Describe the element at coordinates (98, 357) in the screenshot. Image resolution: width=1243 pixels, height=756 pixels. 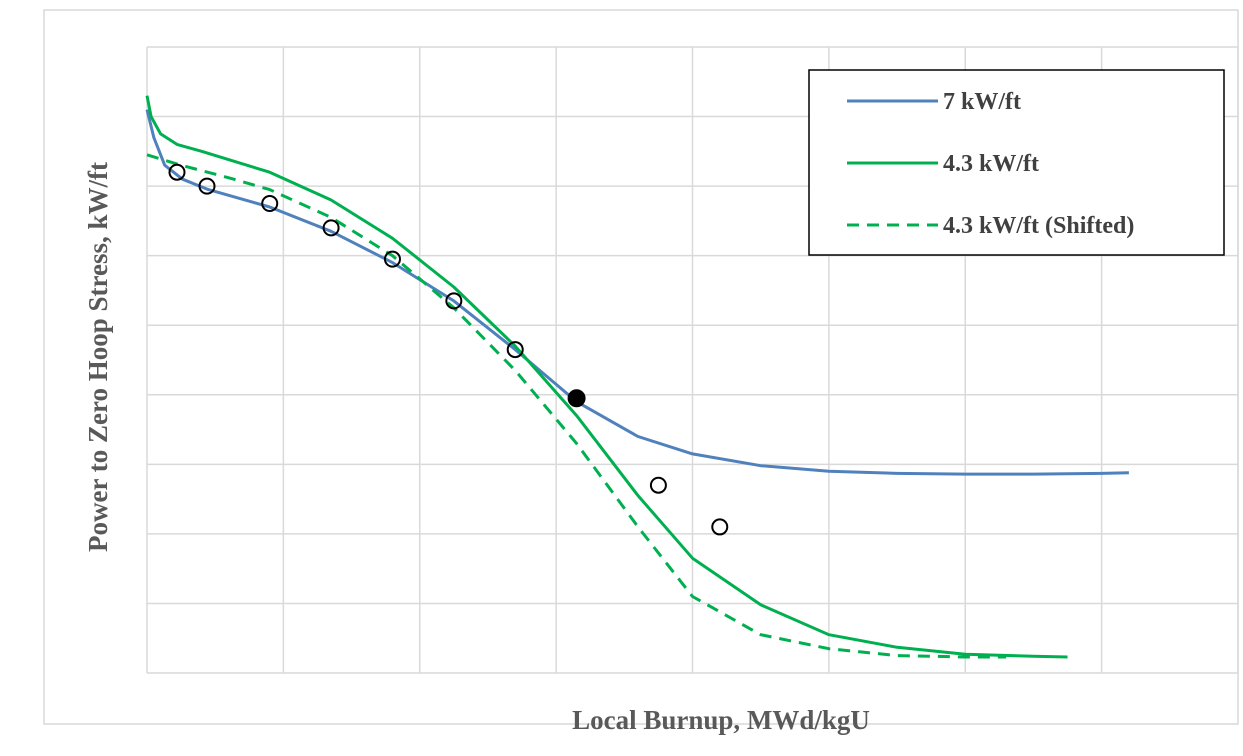
I see `y-axis-title: Power to Zero Hoop Stress, kW/ft` at that location.